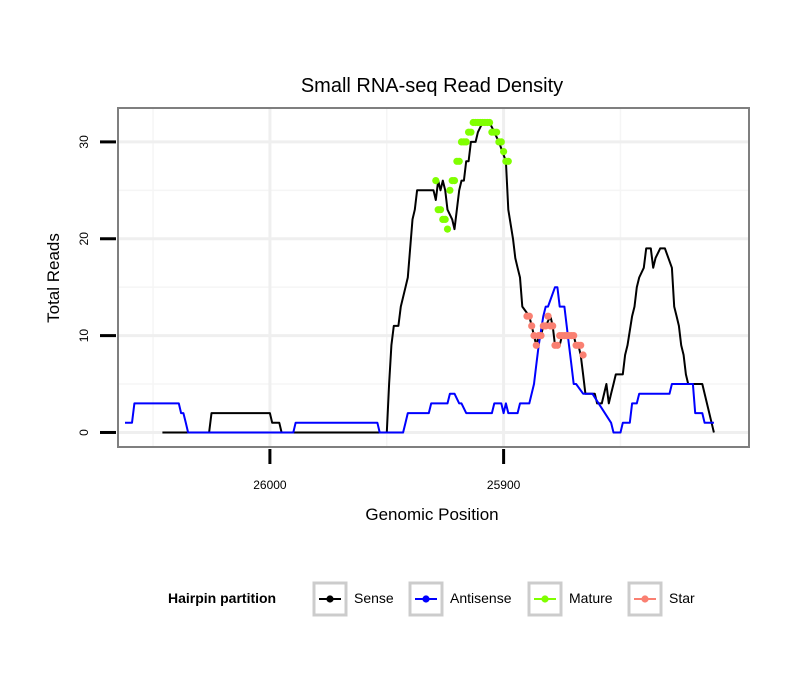 The image size is (810, 690). Describe the element at coordinates (661, 599) in the screenshot. I see `legend-item-star: Star` at that location.